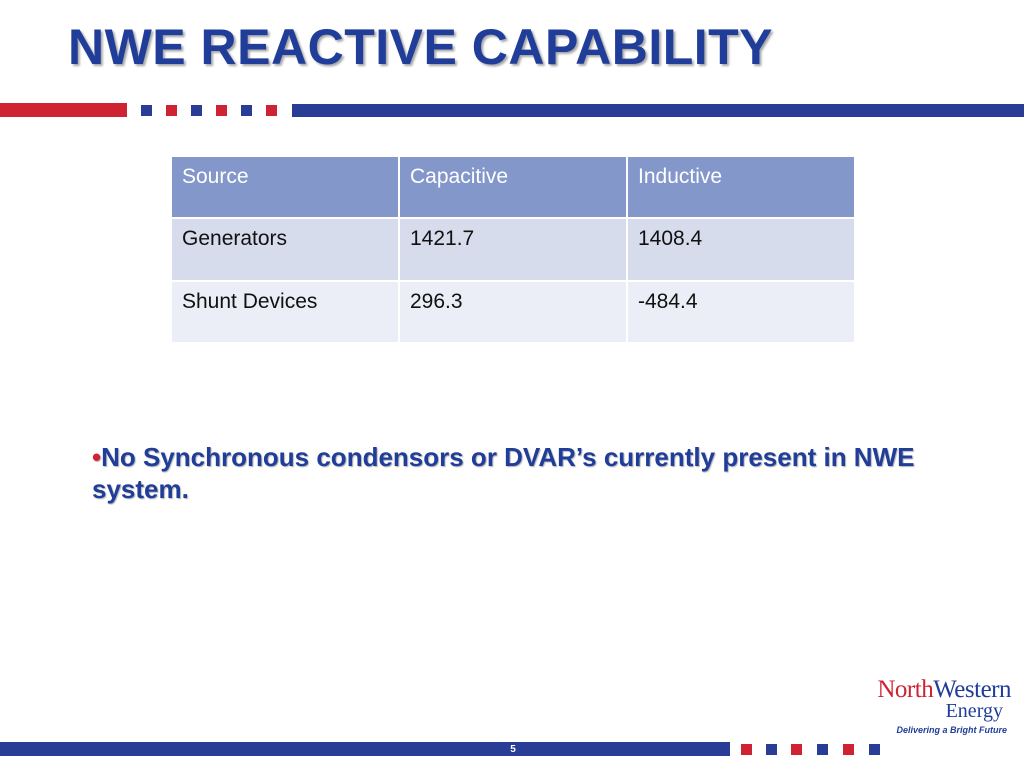 The image size is (1024, 768). I want to click on table-header-row: Source Capacitive Inductive, so click(513, 187).